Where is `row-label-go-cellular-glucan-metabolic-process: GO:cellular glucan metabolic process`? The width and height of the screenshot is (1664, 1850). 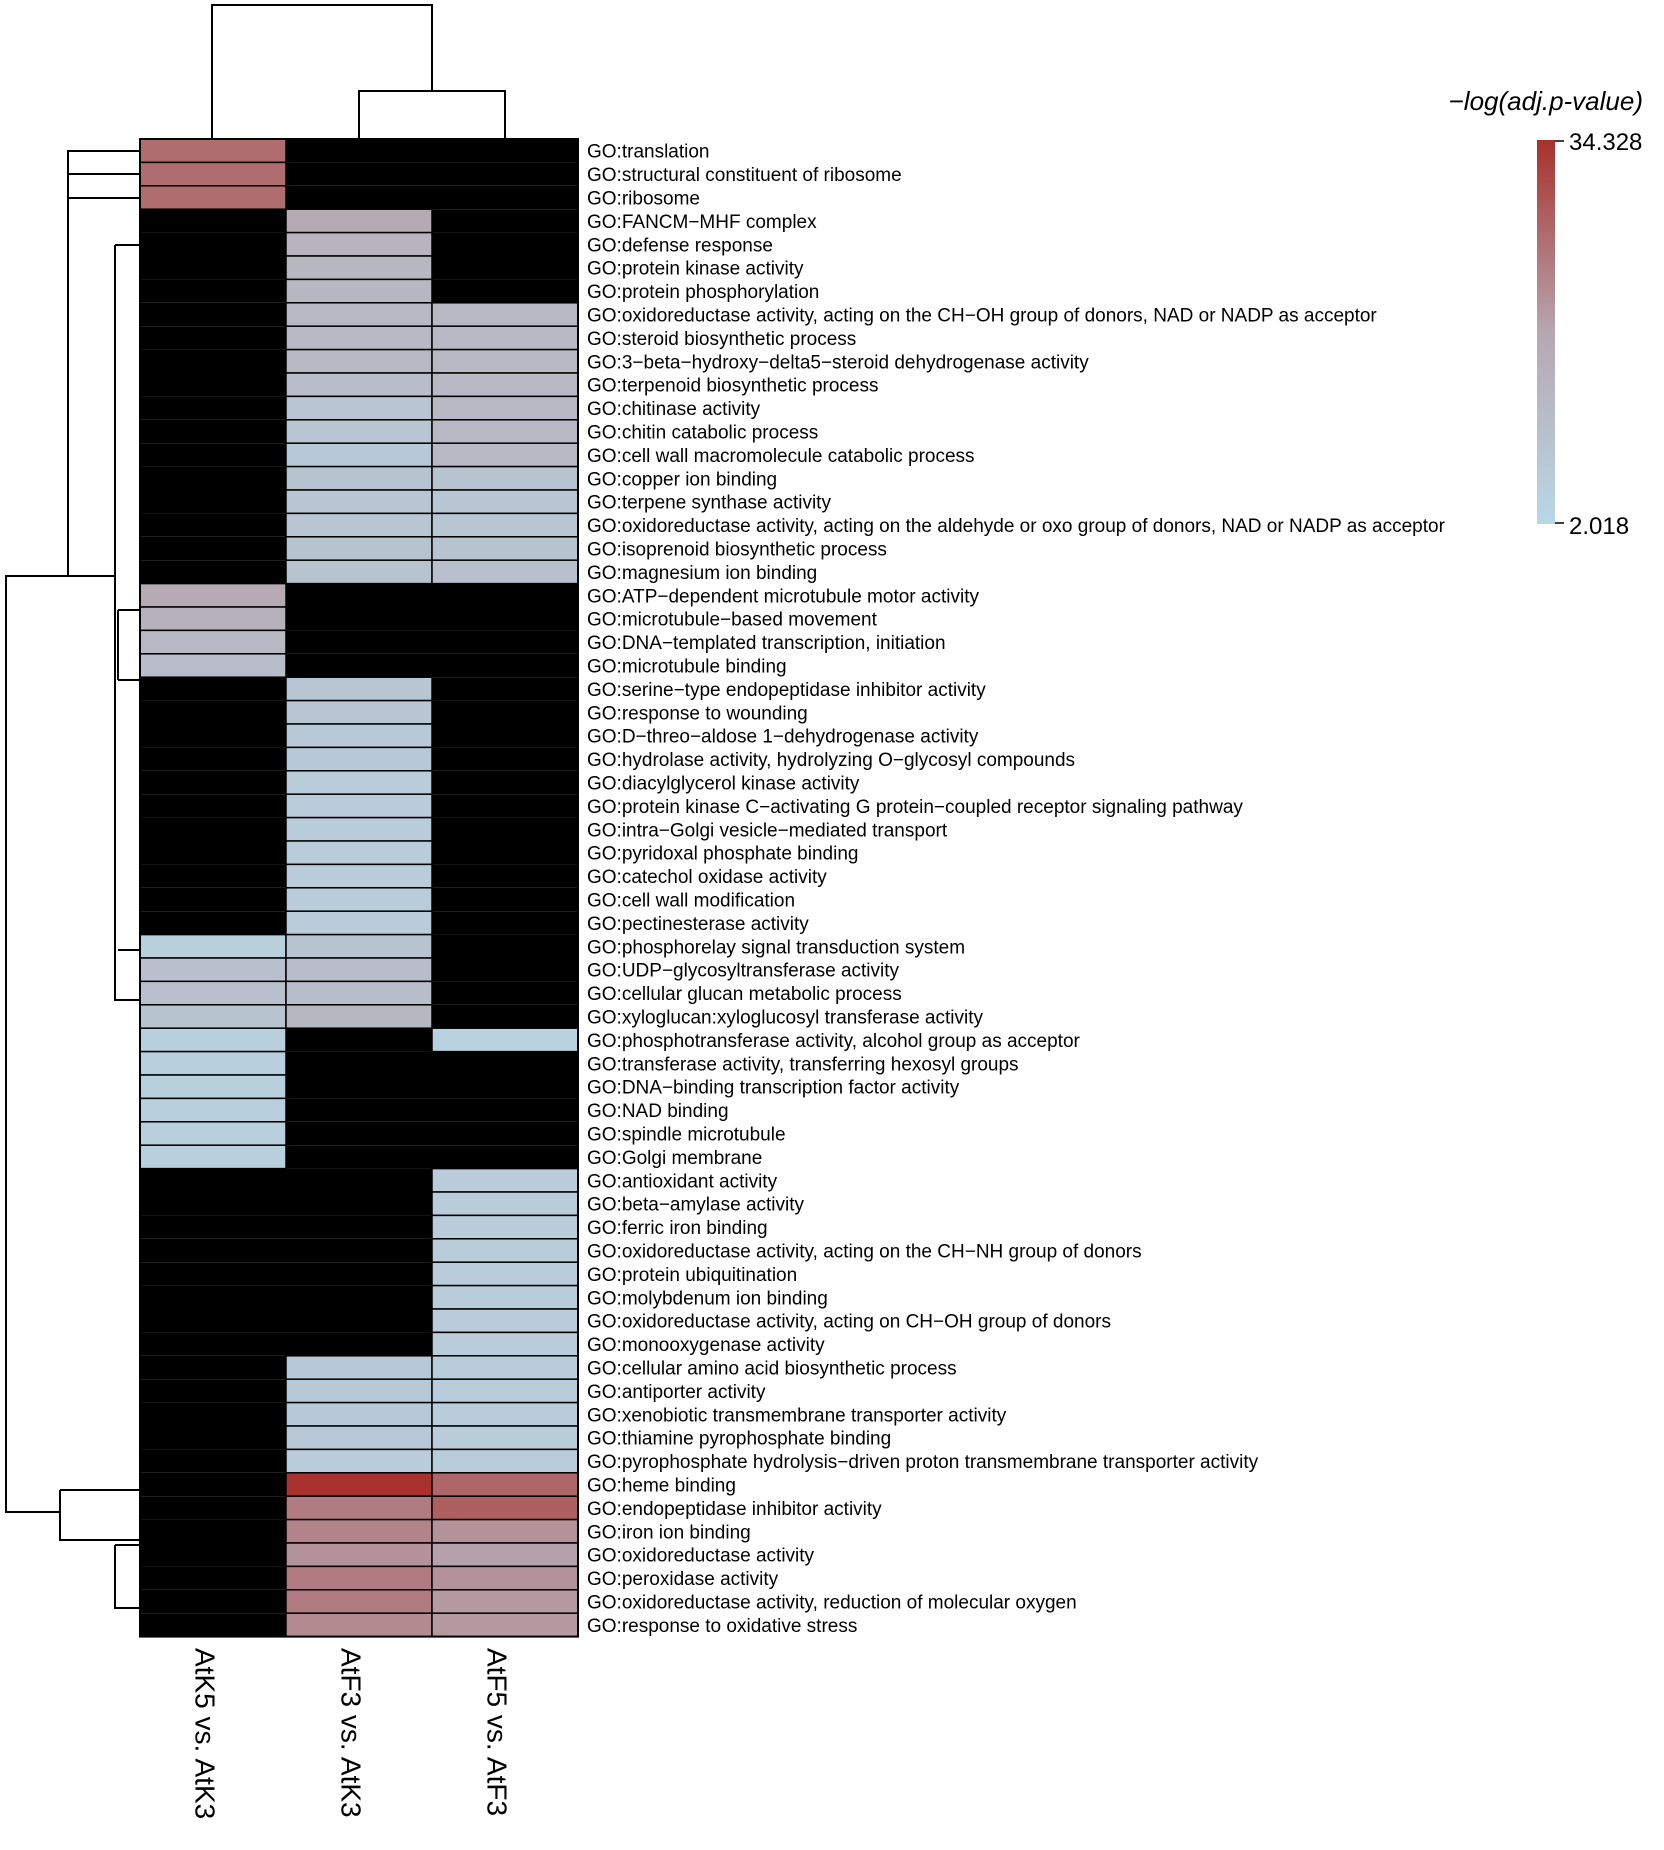 row-label-go-cellular-glucan-metabolic-process: GO:cellular glucan metabolic process is located at coordinates (744, 994).